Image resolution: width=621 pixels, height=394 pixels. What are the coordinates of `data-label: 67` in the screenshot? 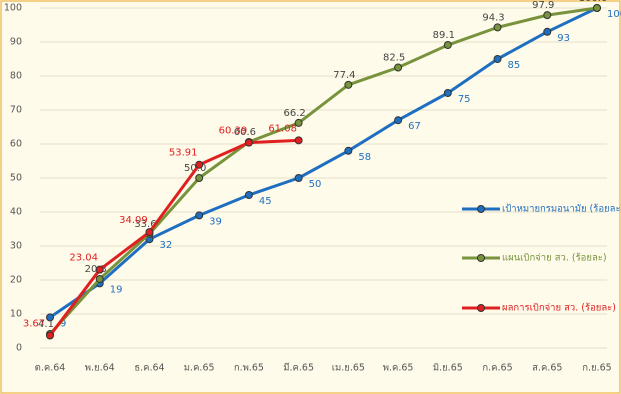 It's located at (414, 126).